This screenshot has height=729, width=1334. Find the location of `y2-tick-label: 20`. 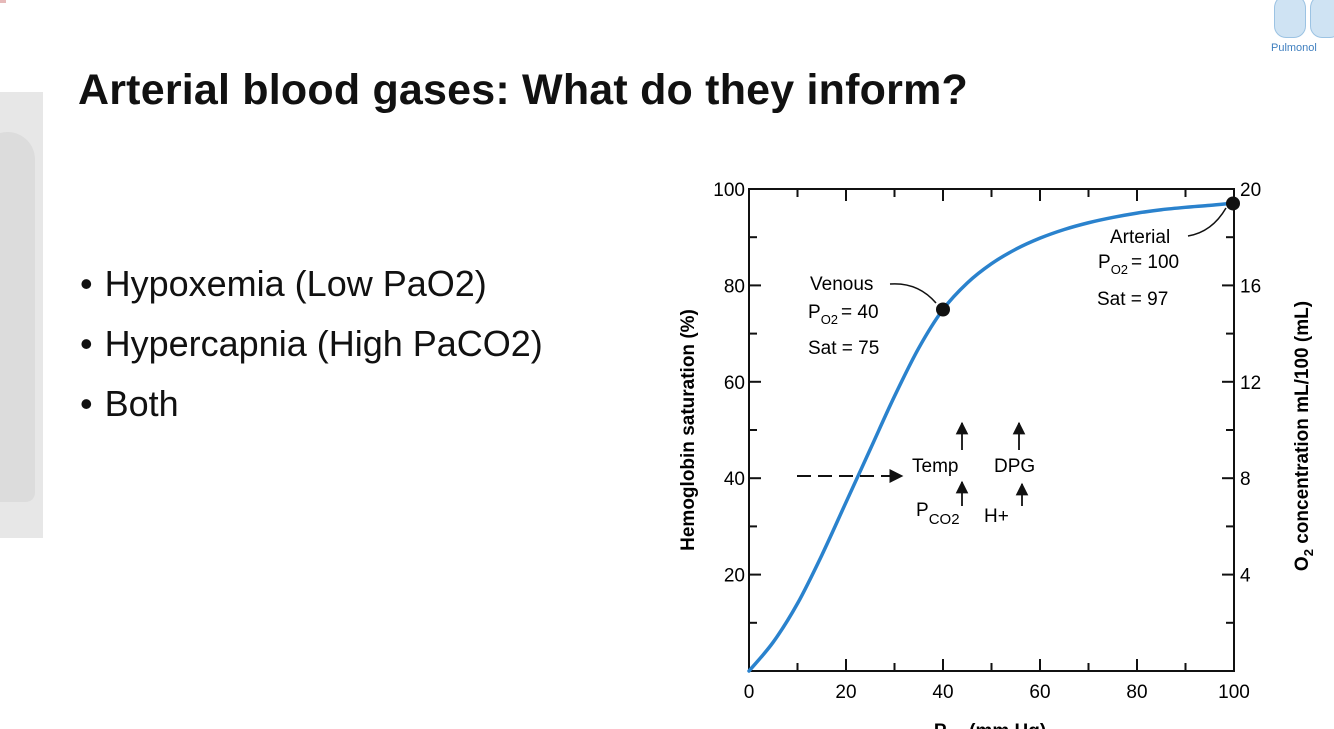

y2-tick-label: 20 is located at coordinates (1250, 190).